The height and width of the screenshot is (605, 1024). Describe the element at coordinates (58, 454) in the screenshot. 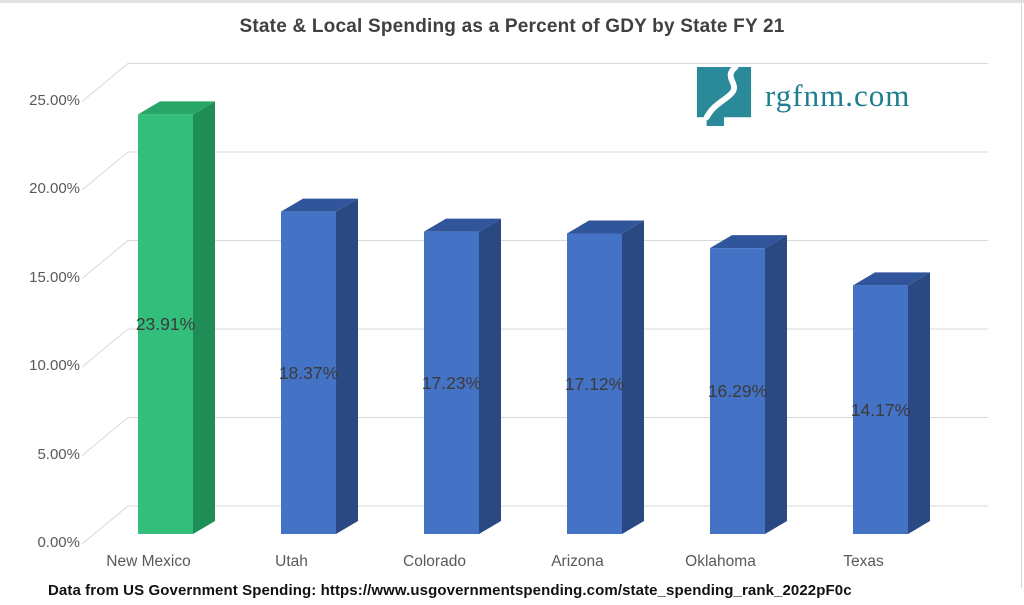

I see `y-axis-tick-label: 5.00%` at that location.